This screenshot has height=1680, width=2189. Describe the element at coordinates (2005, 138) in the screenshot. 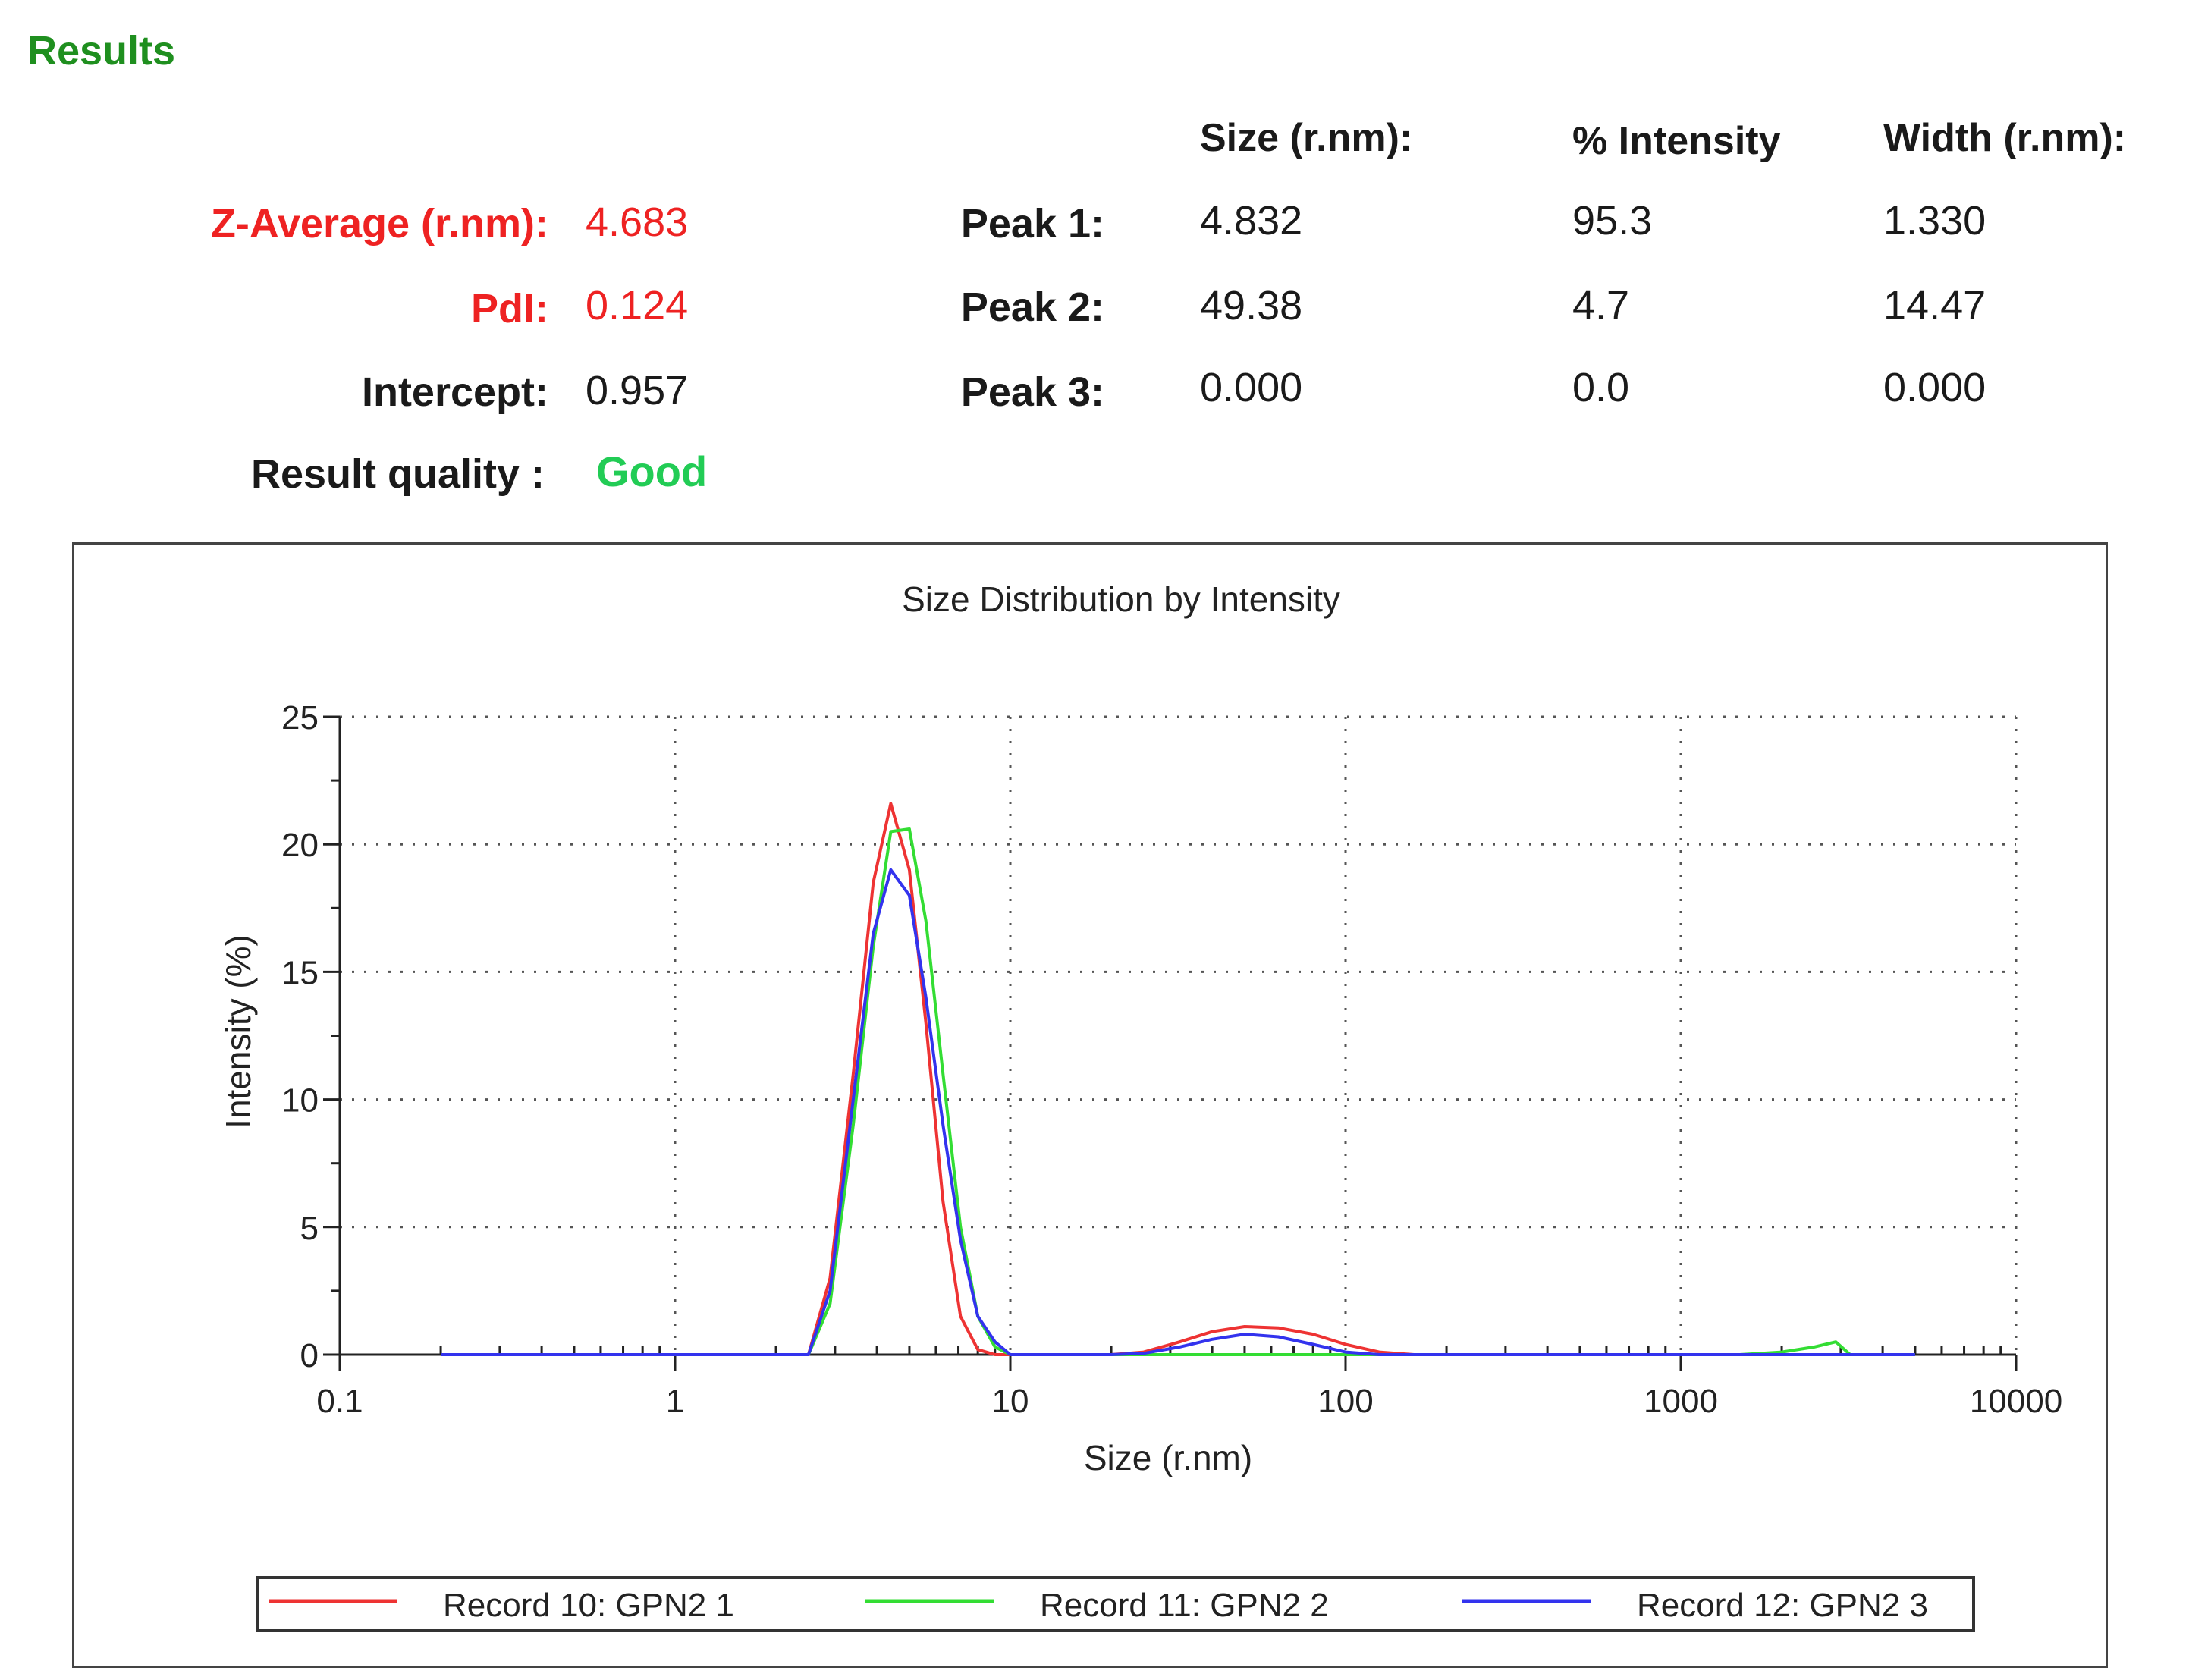

I see `width-column-header: Width (r.nm):` at that location.